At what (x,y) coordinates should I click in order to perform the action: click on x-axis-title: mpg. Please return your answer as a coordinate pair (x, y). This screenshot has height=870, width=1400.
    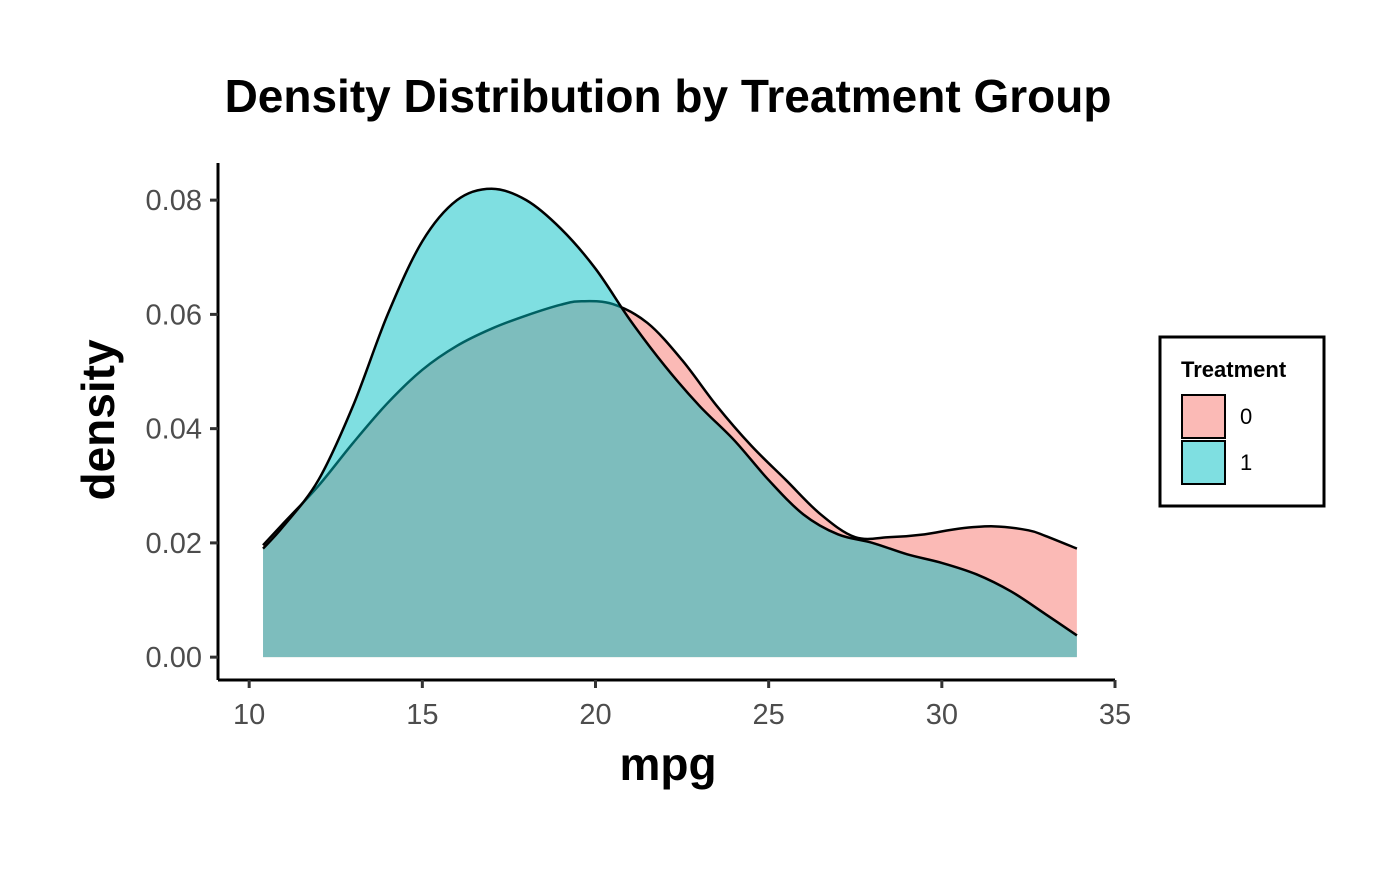
    Looking at the image, I should click on (667, 764).